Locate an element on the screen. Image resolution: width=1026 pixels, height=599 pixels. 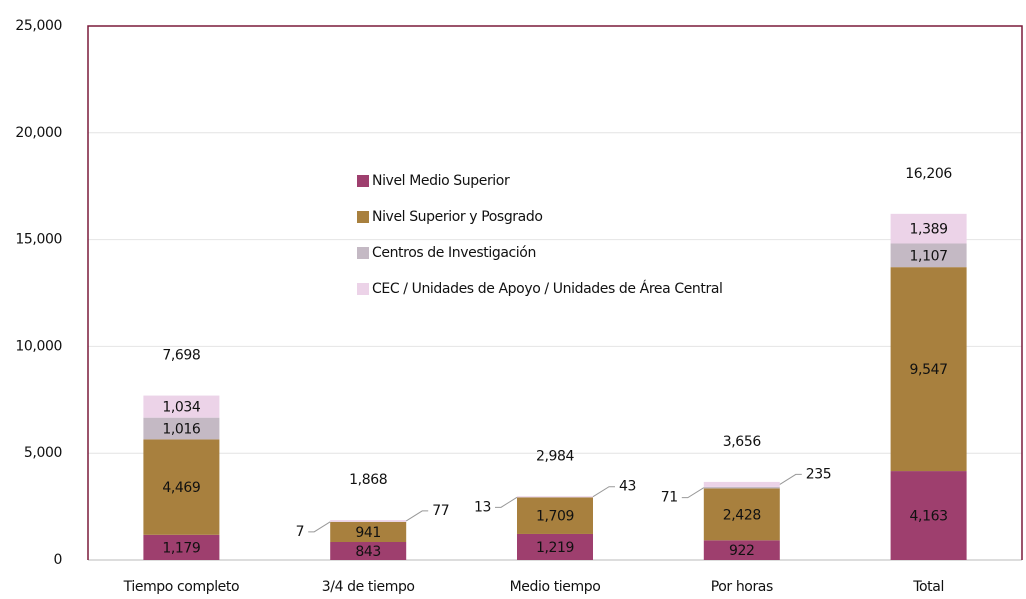
x-tick-label: 3/4 de tiempo is located at coordinates (368, 587).